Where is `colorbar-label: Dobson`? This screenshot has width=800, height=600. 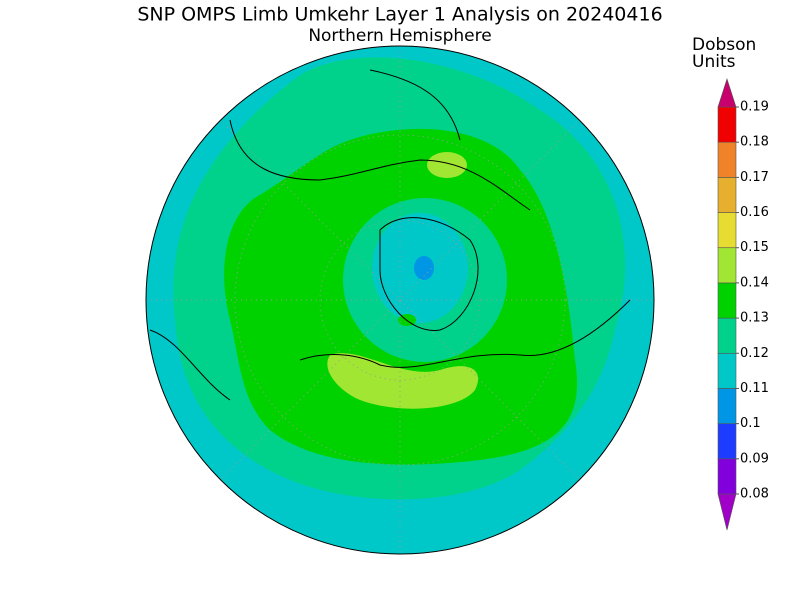
colorbar-label: Dobson is located at coordinates (724, 45).